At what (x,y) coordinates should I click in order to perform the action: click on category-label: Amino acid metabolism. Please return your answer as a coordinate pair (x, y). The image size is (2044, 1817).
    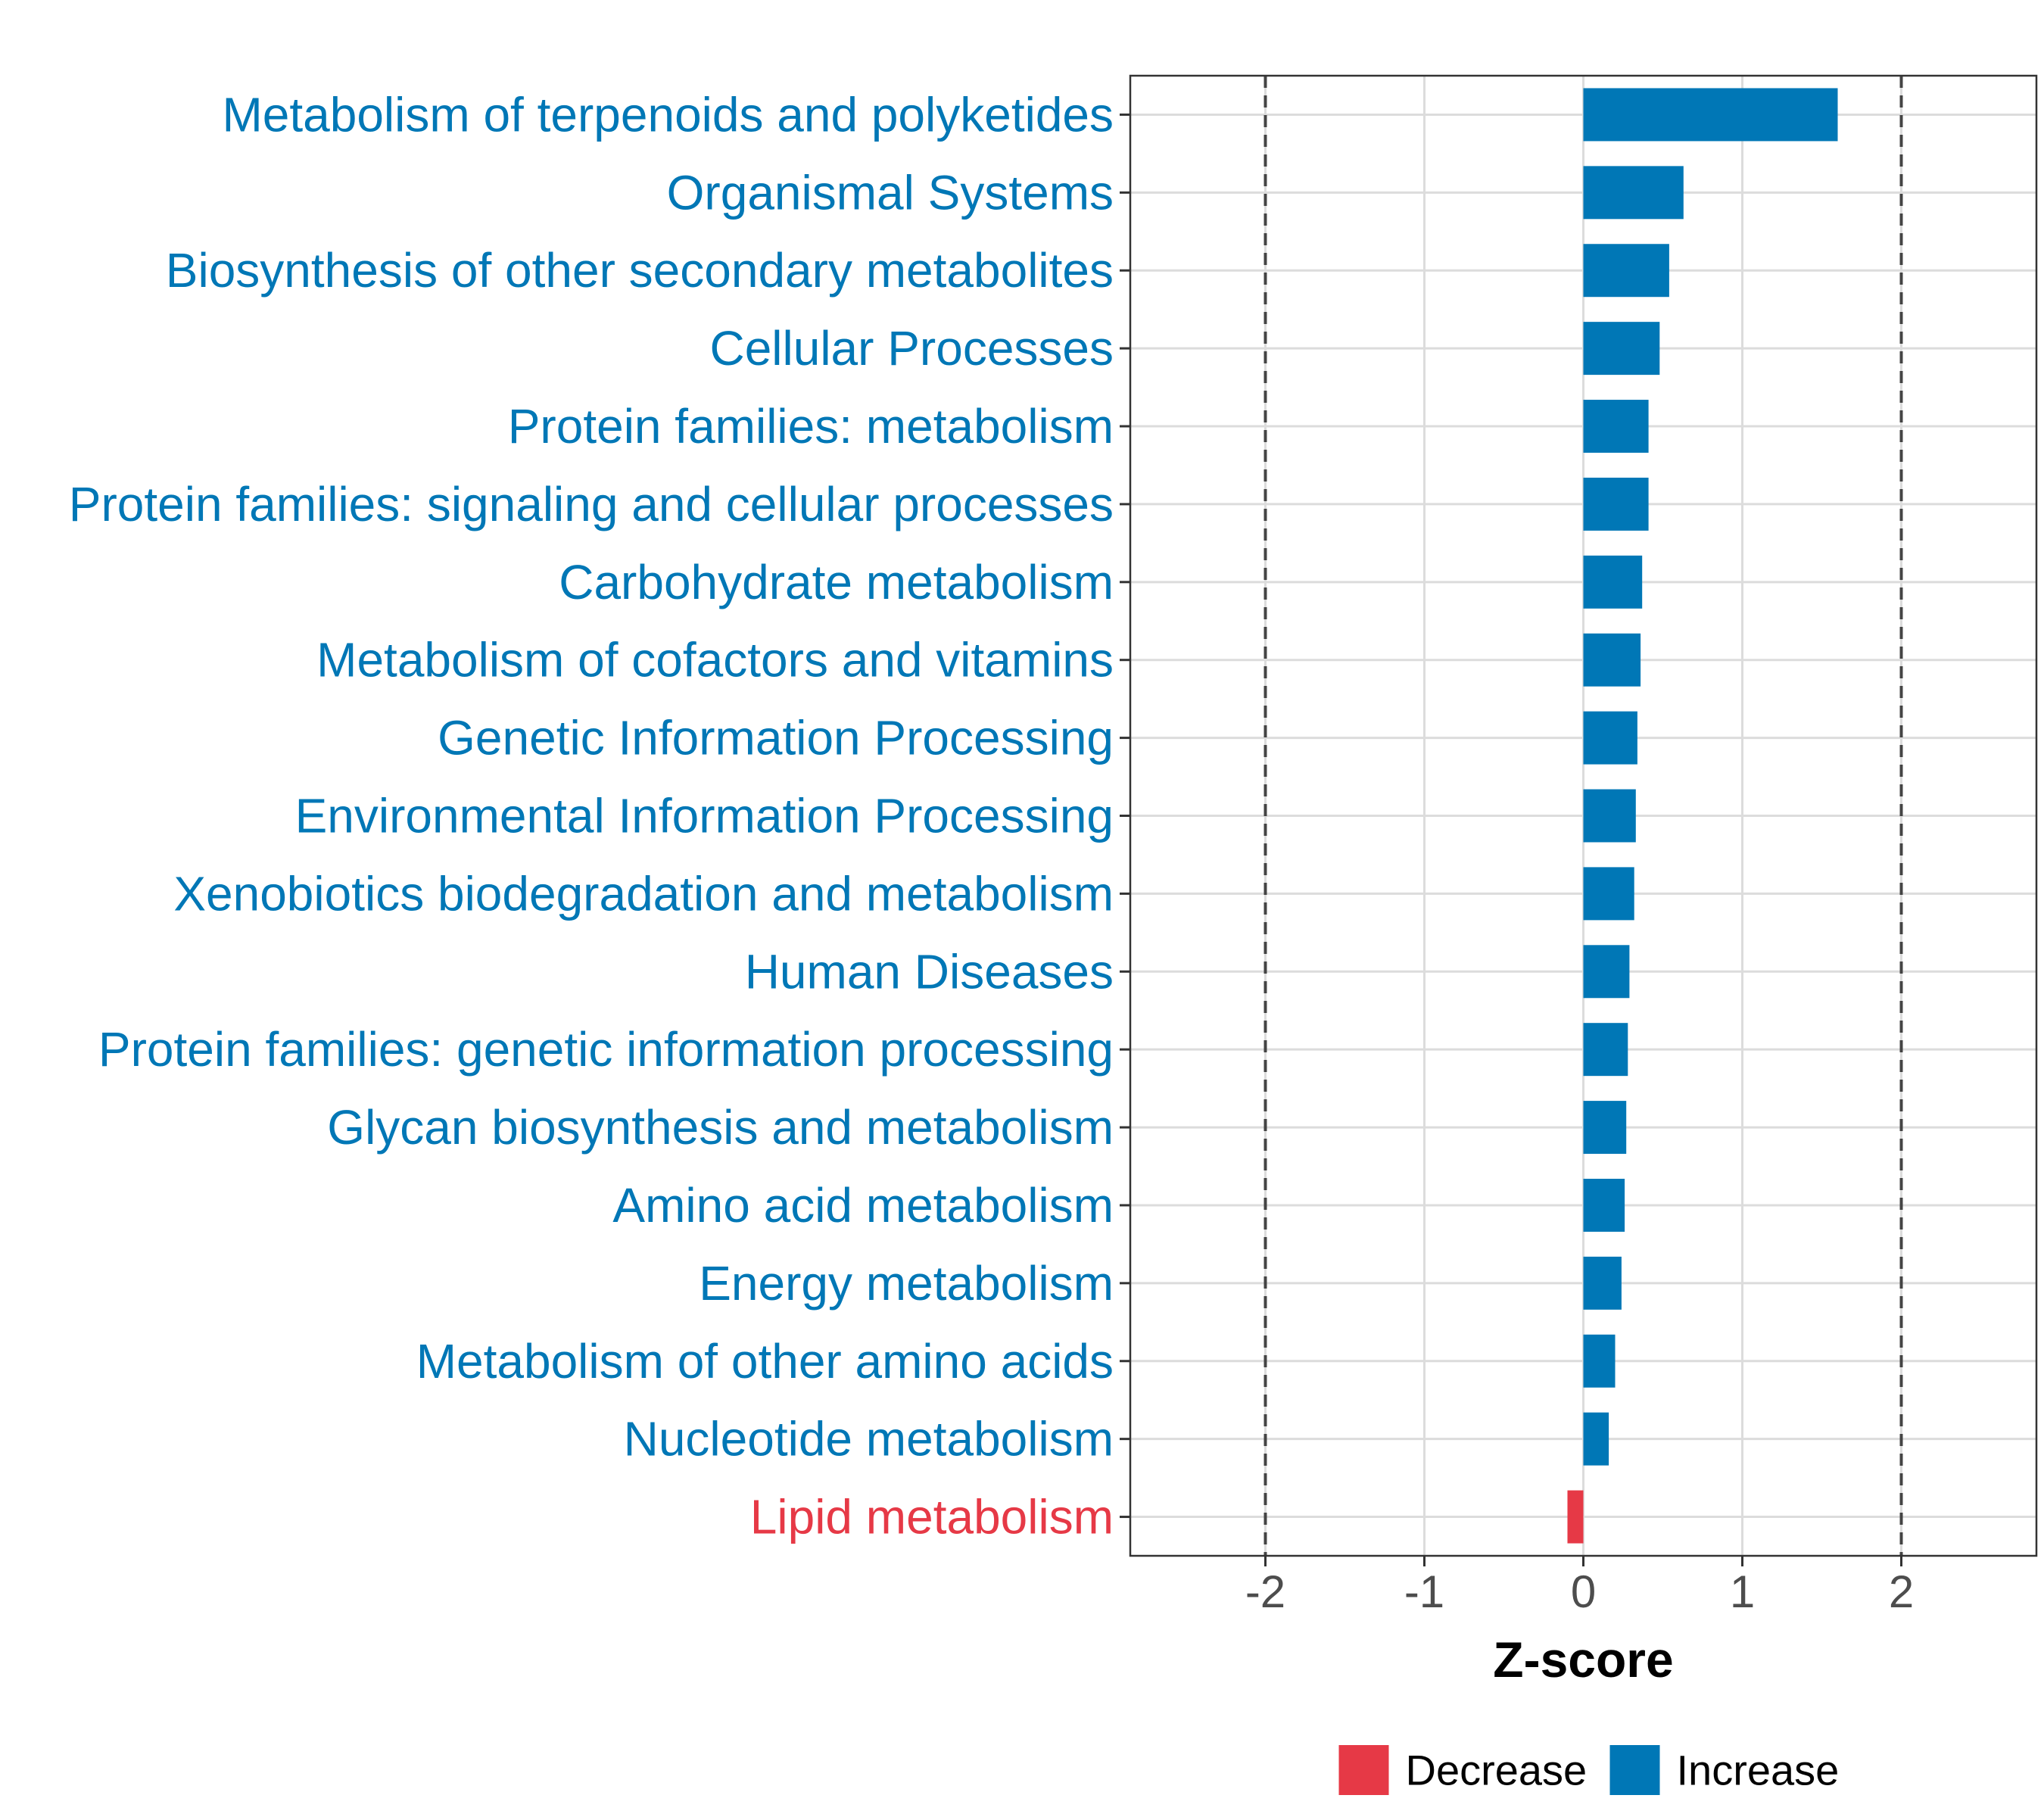
    Looking at the image, I should click on (863, 1205).